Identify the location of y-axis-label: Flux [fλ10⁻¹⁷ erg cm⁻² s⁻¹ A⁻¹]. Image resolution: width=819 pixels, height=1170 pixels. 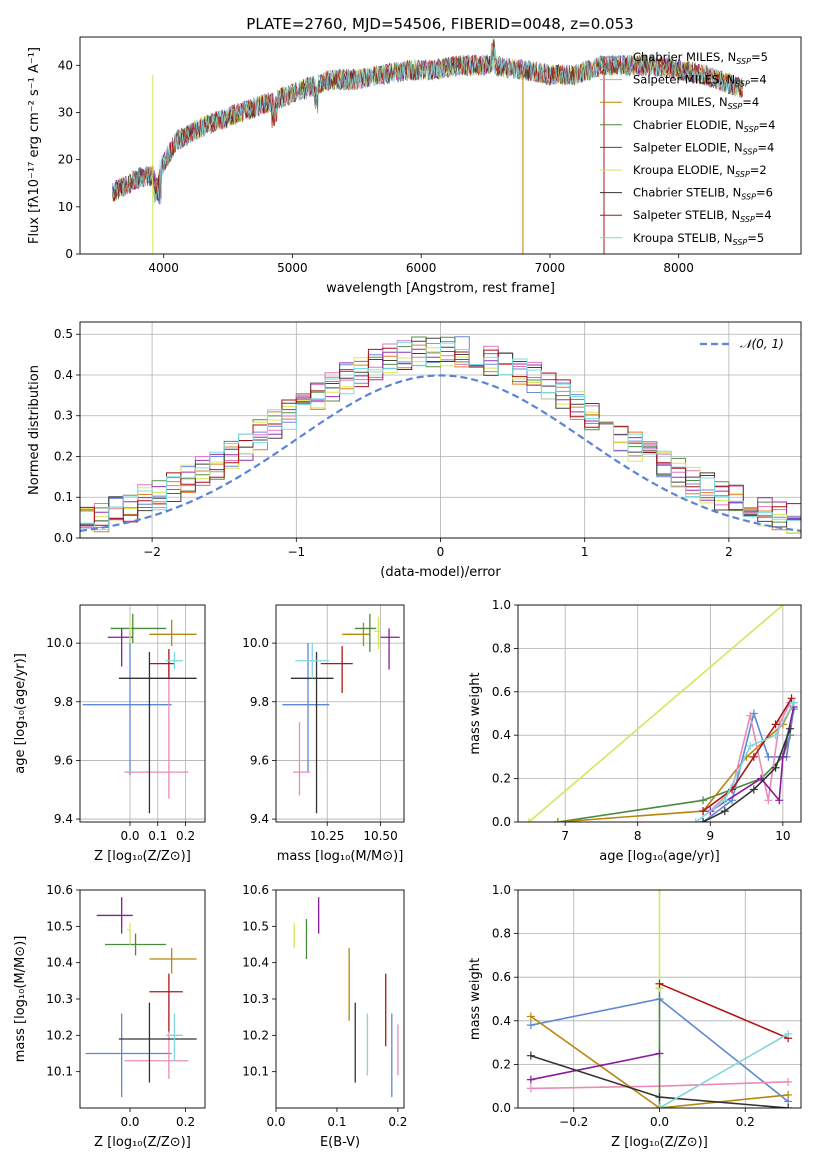
(34, 145).